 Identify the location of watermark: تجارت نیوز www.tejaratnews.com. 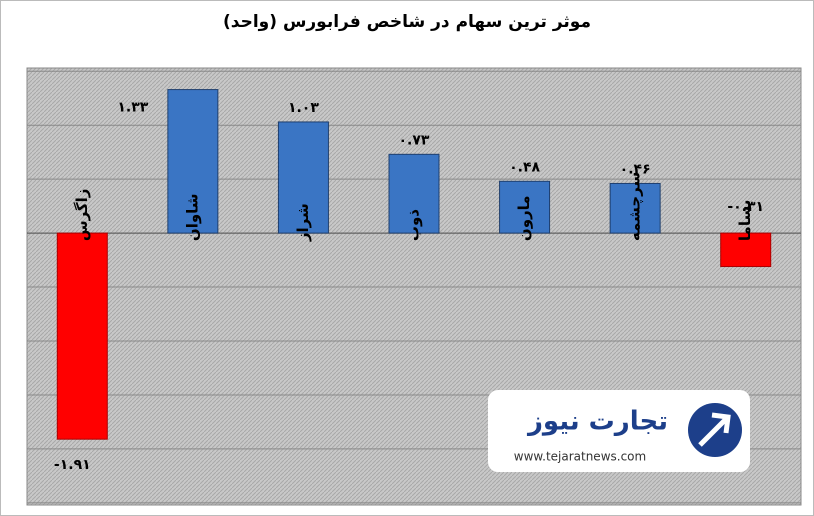
(619, 431).